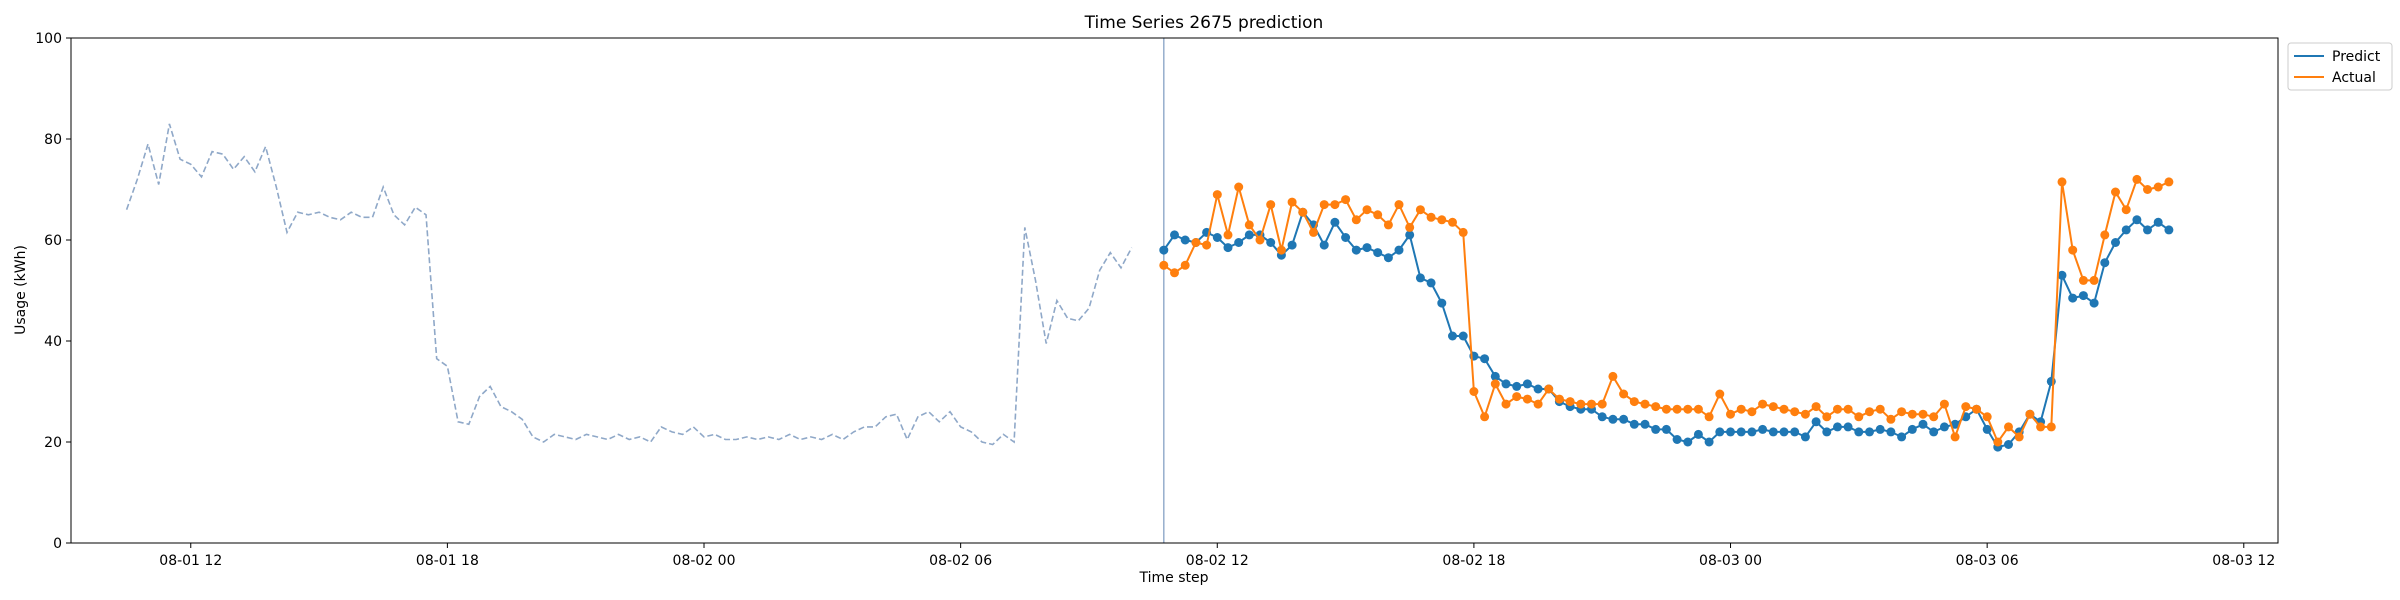 The width and height of the screenshot is (2400, 600). What do you see at coordinates (53, 140) in the screenshot?
I see `y-tick-label: 80` at bounding box center [53, 140].